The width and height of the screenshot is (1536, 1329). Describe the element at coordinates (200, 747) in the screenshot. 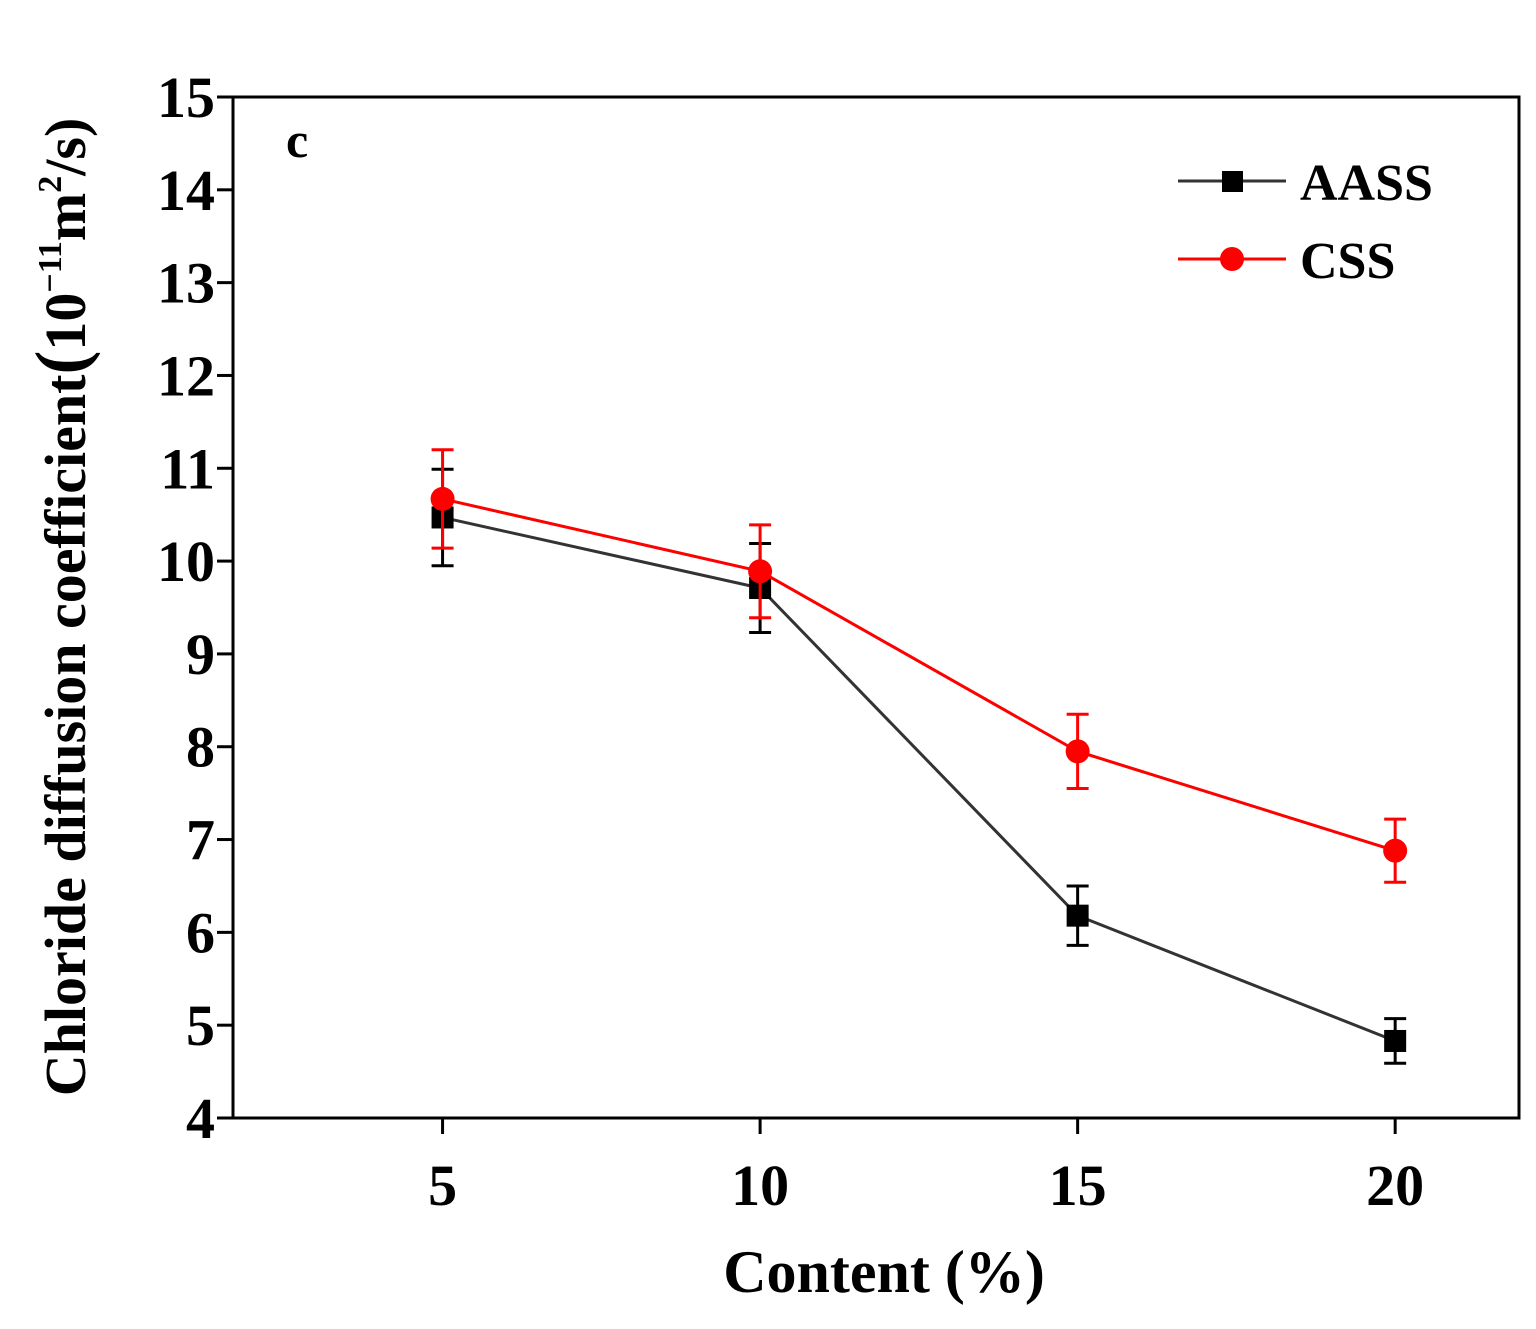

I see `y-tick-label-8: 8` at that location.